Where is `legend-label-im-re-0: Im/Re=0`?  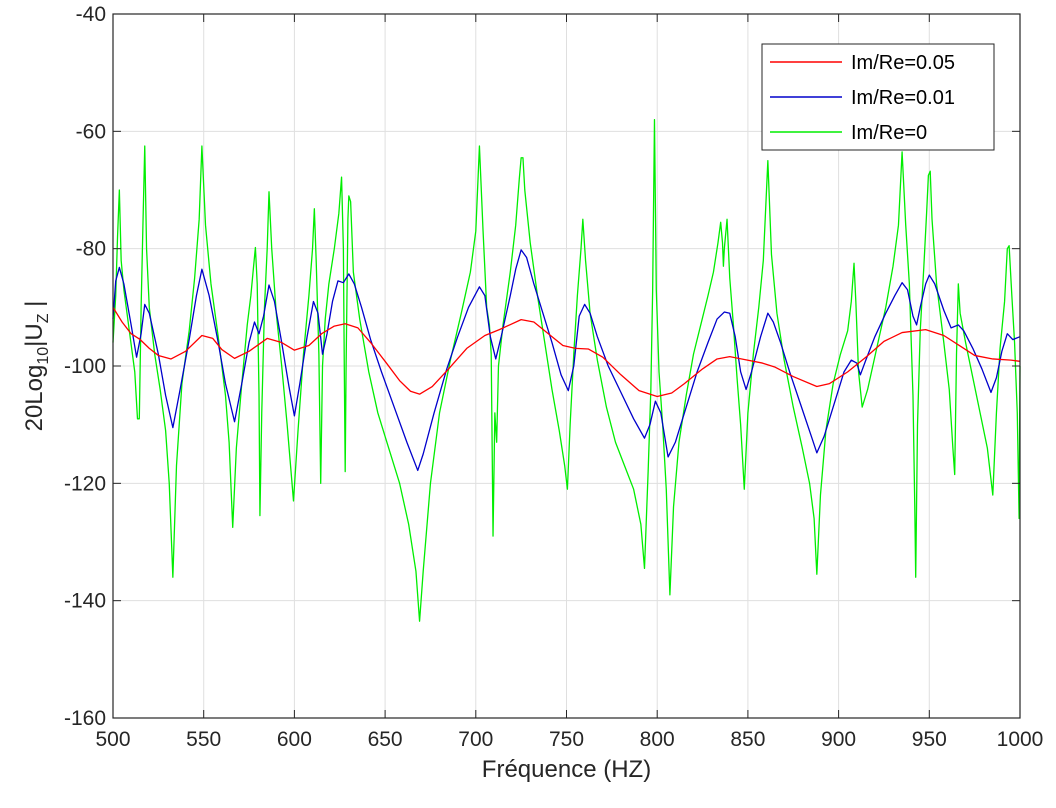
legend-label-im-re-0: Im/Re=0 is located at coordinates (889, 133).